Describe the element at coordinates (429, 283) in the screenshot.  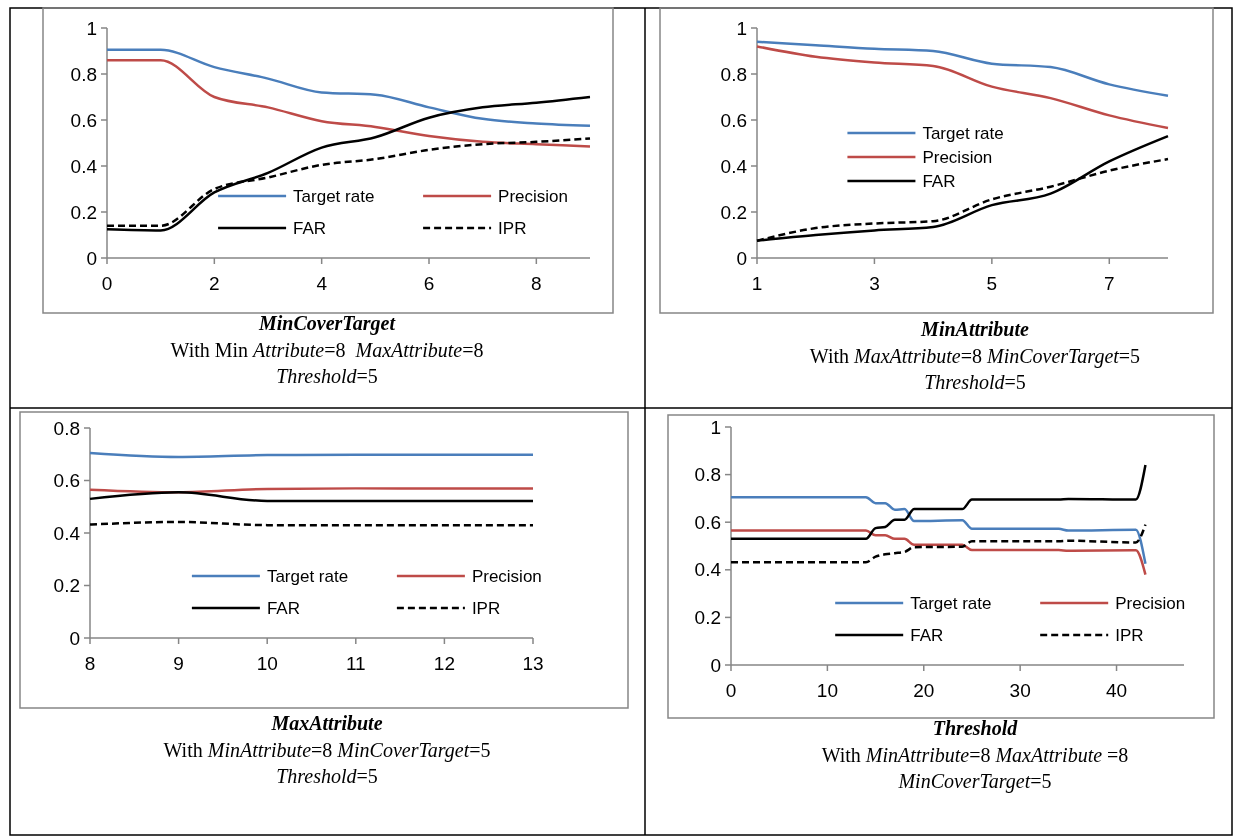
I see `x-tick-label: 6` at that location.